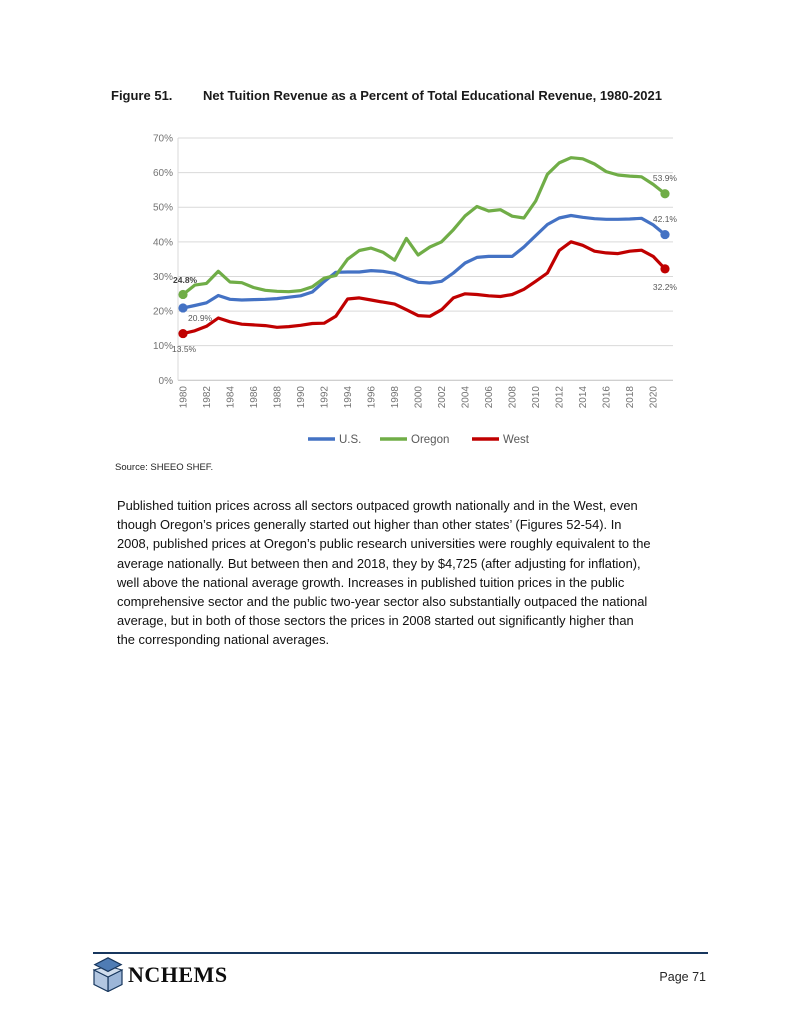 The width and height of the screenshot is (800, 1035). I want to click on y-axis-label: 20%, so click(163, 312).